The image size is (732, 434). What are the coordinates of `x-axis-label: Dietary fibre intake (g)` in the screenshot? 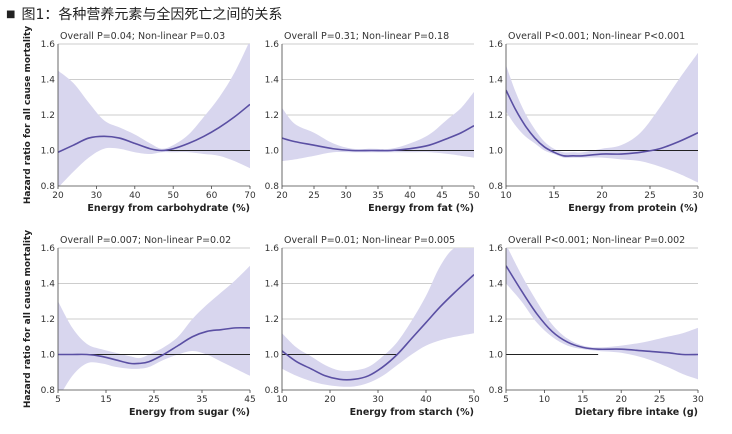 It's located at (636, 412).